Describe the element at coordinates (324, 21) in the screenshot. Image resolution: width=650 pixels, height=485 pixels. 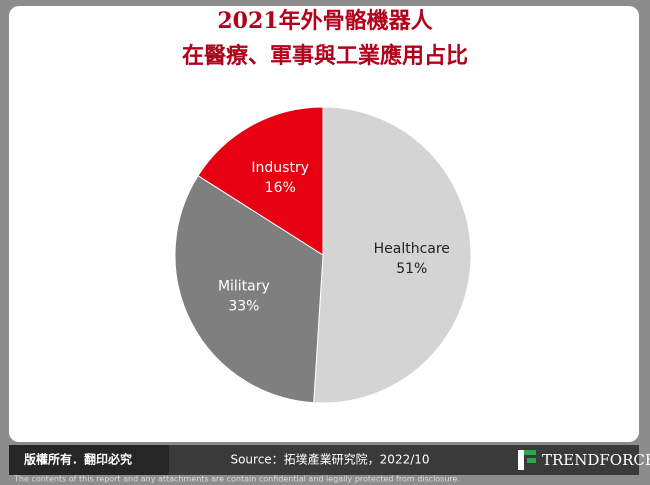
I see `chart-title: 2021年外骨骼機器人` at that location.